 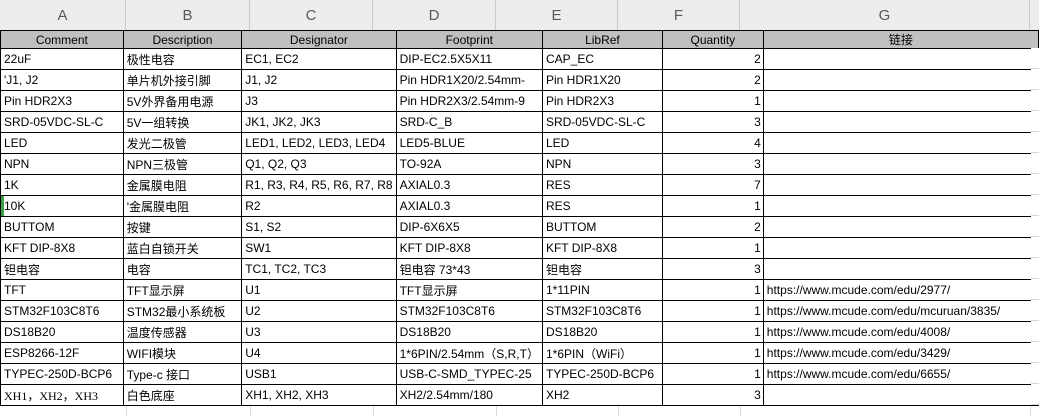 What do you see at coordinates (885, 15) in the screenshot?
I see `column-letter-g: G` at bounding box center [885, 15].